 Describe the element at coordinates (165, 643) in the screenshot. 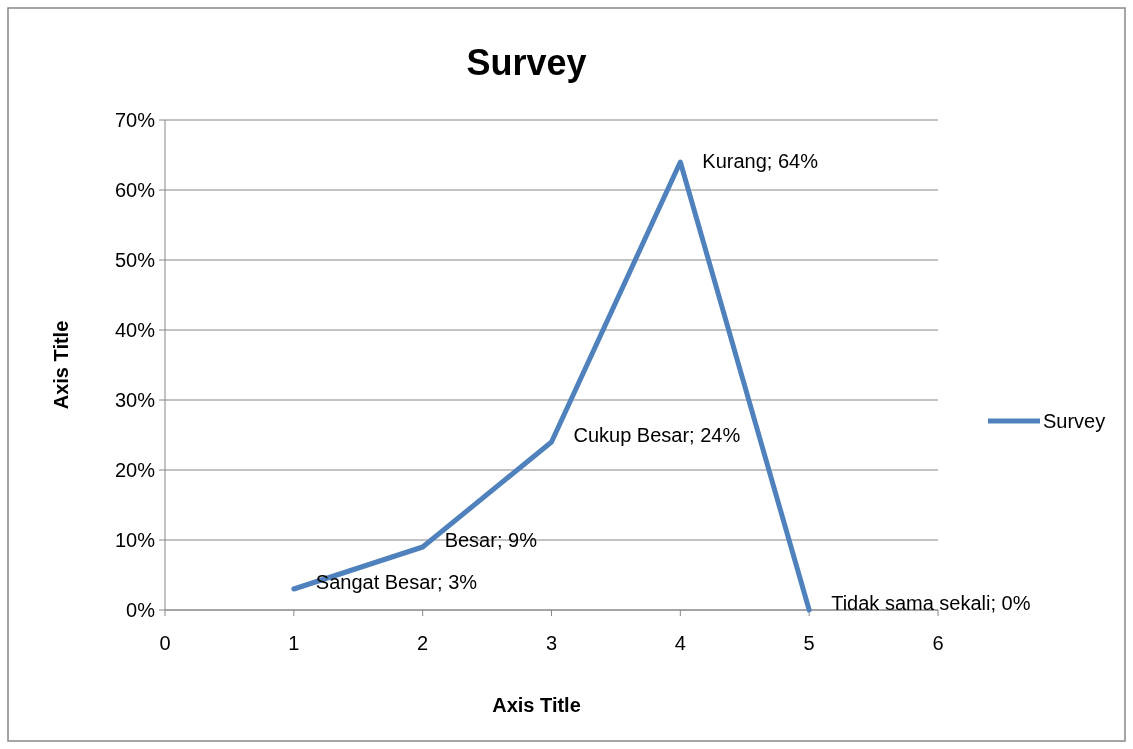

I see `x-tick-label: 0` at that location.